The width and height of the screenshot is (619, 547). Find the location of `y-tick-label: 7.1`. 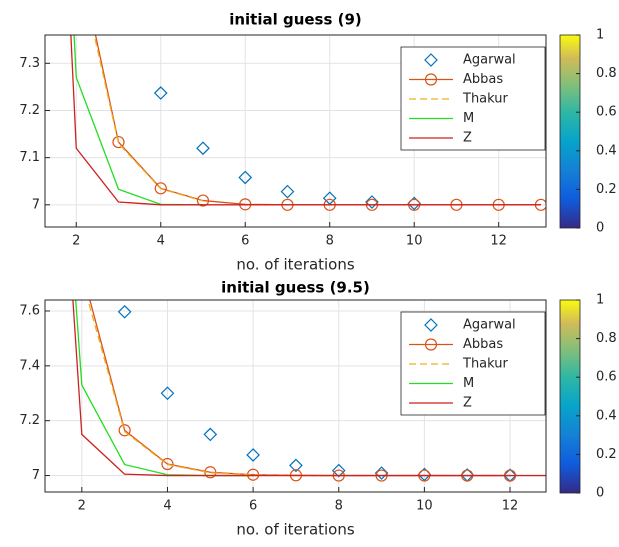

y-tick-label: 7.1 is located at coordinates (29, 157).